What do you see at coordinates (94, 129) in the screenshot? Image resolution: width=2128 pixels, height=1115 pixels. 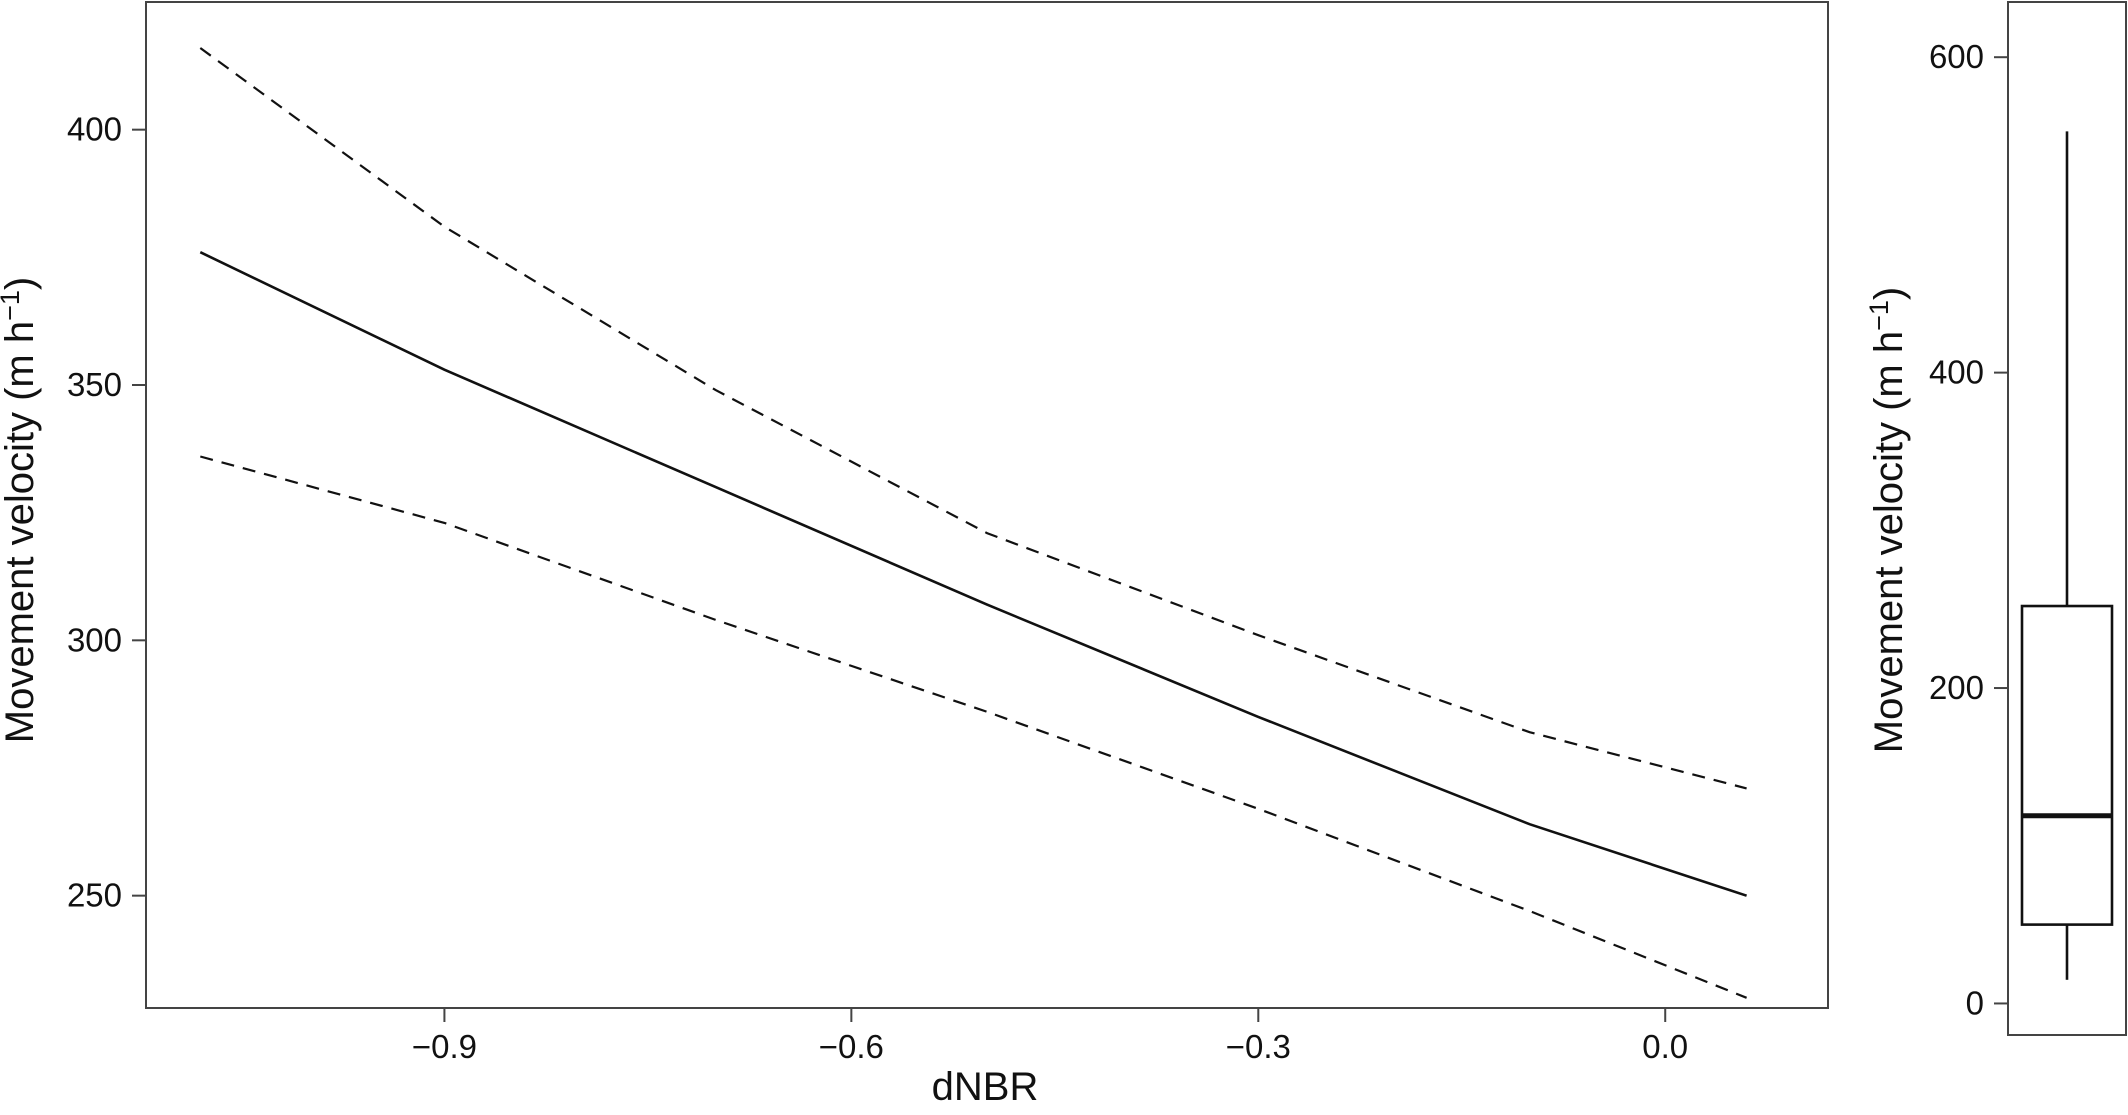 I see `y-tick-label: 400` at bounding box center [94, 129].